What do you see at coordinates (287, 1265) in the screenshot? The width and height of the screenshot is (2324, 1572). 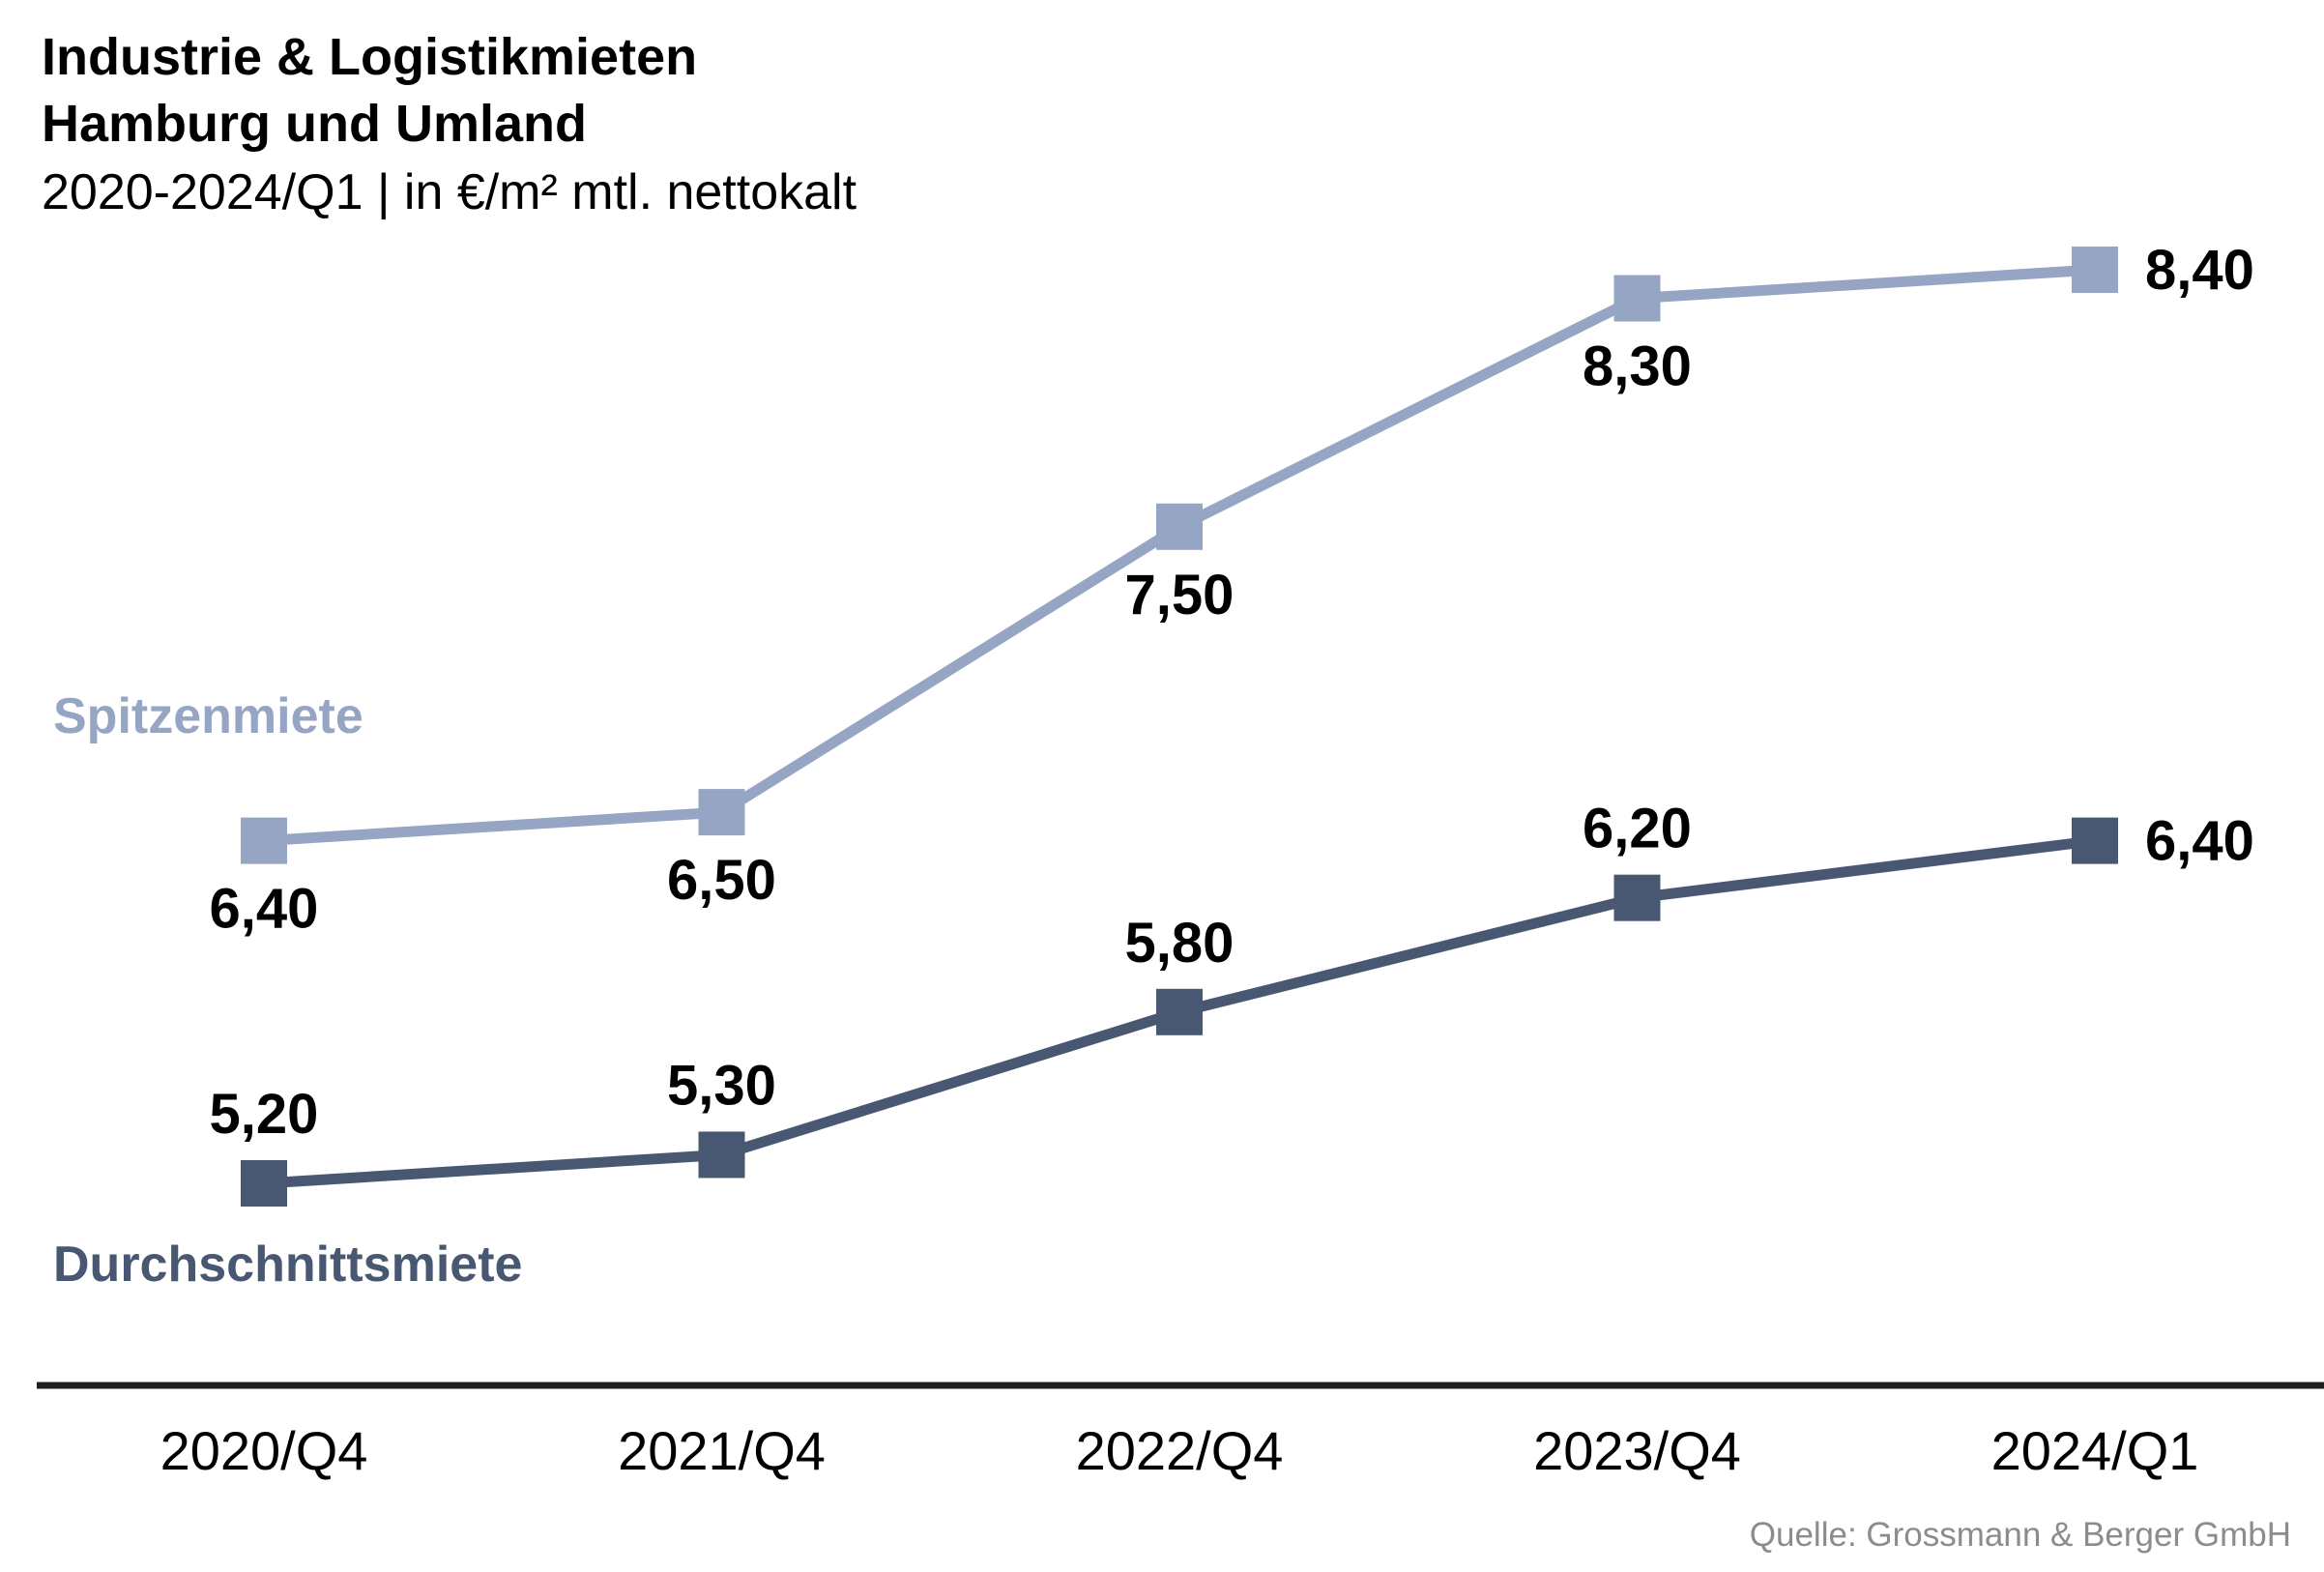 I see `durchschnittsmiete-series-label: Durchschnittsmiete` at bounding box center [287, 1265].